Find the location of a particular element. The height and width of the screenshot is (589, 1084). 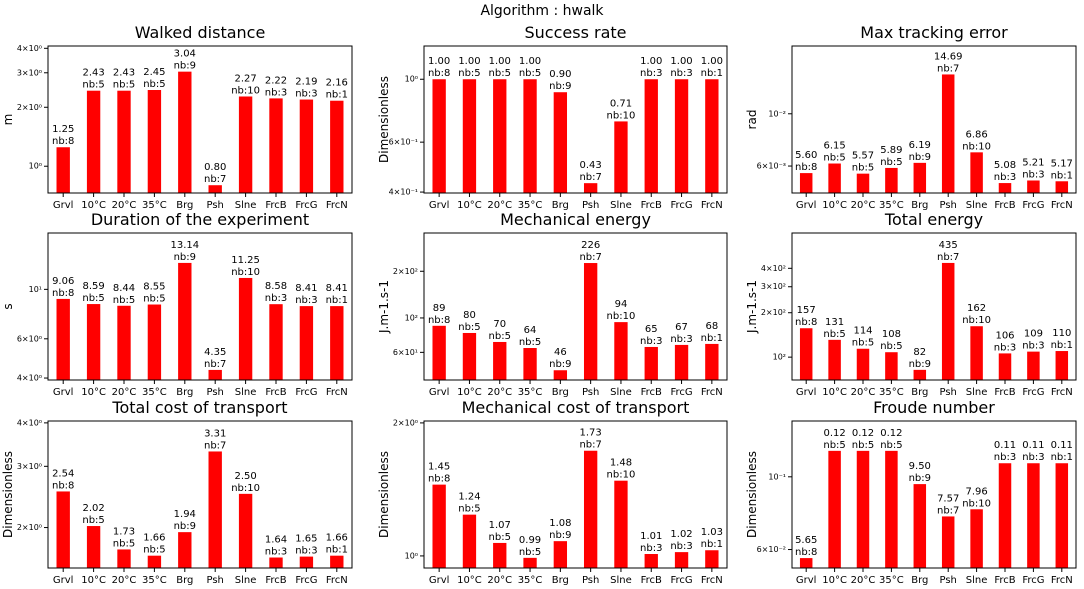

value-label: 14.69 is located at coordinates (948, 56).